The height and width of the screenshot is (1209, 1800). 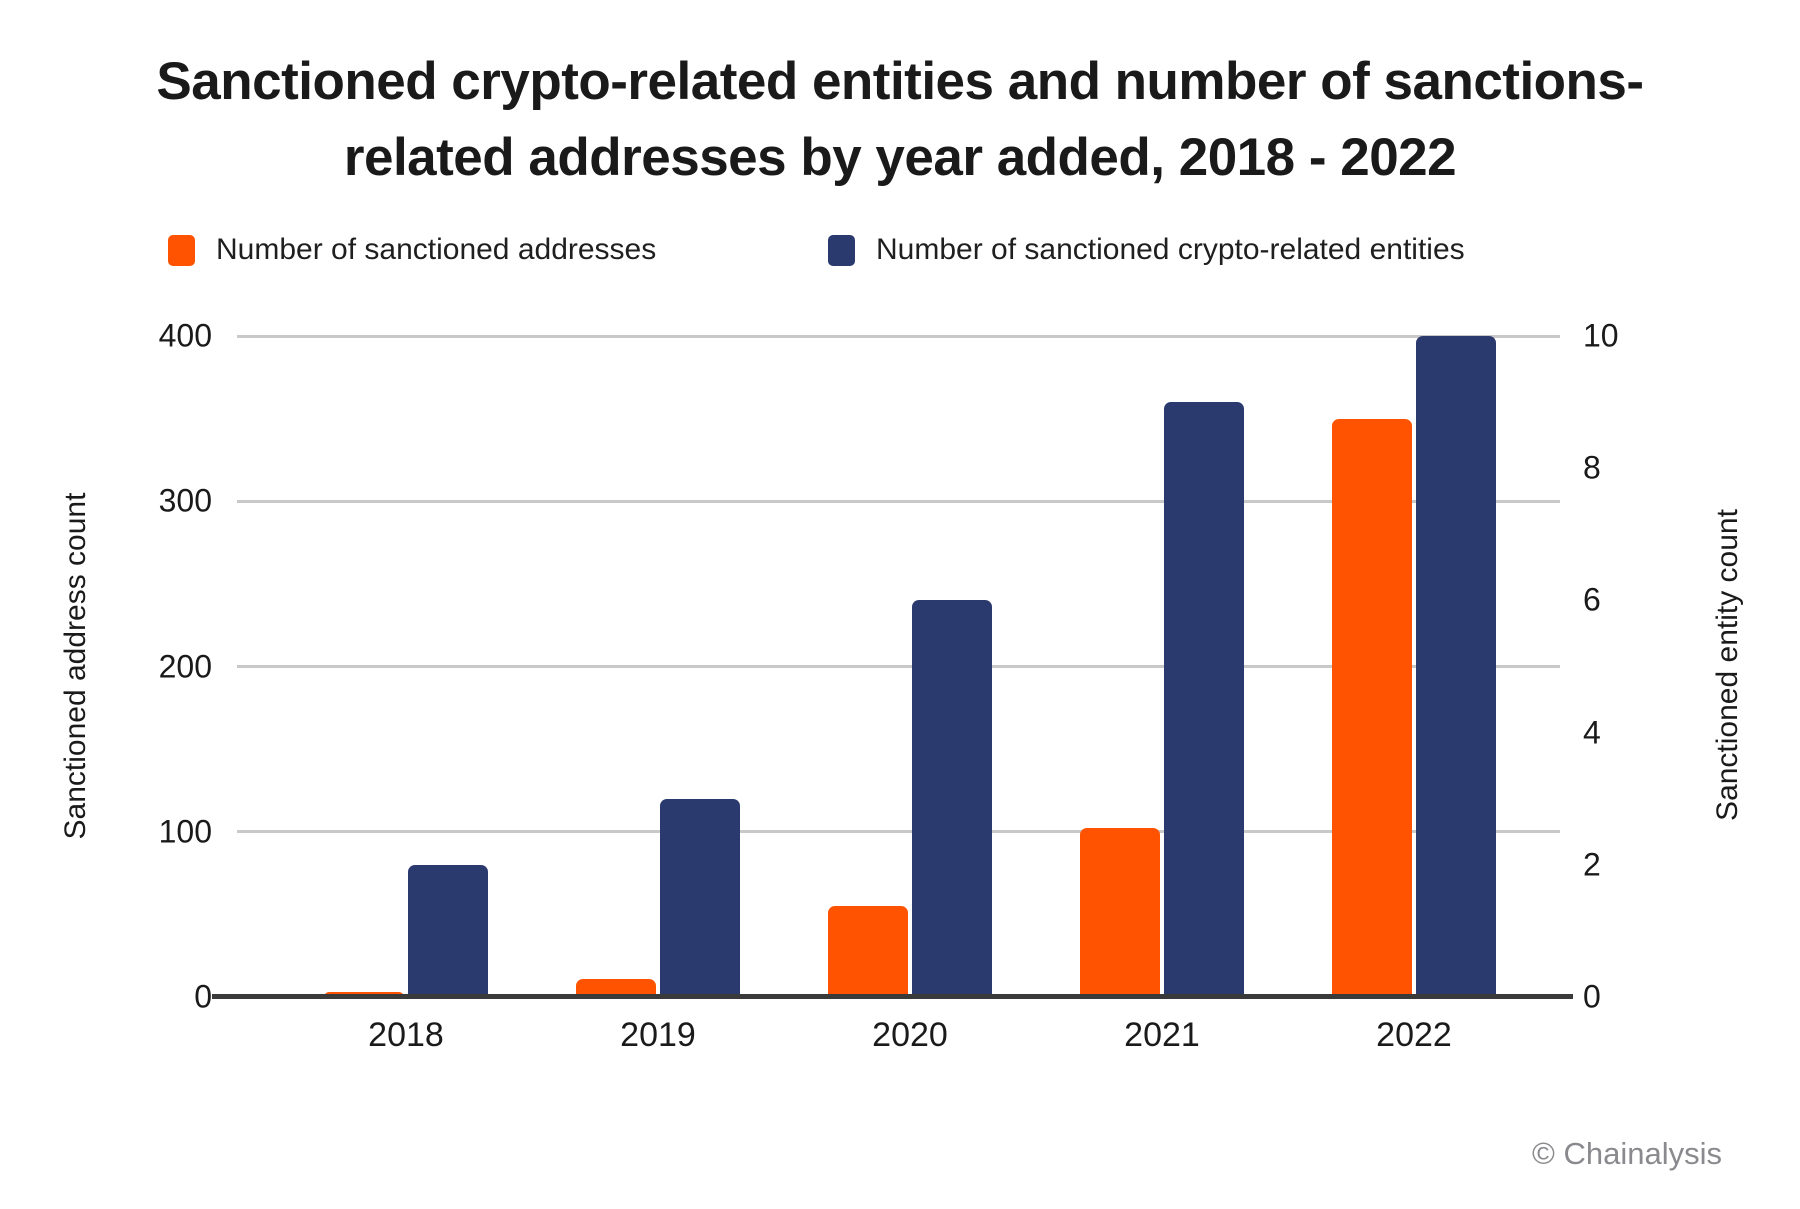 I want to click on x-tick-2021: 2021, so click(x=1162, y=1035).